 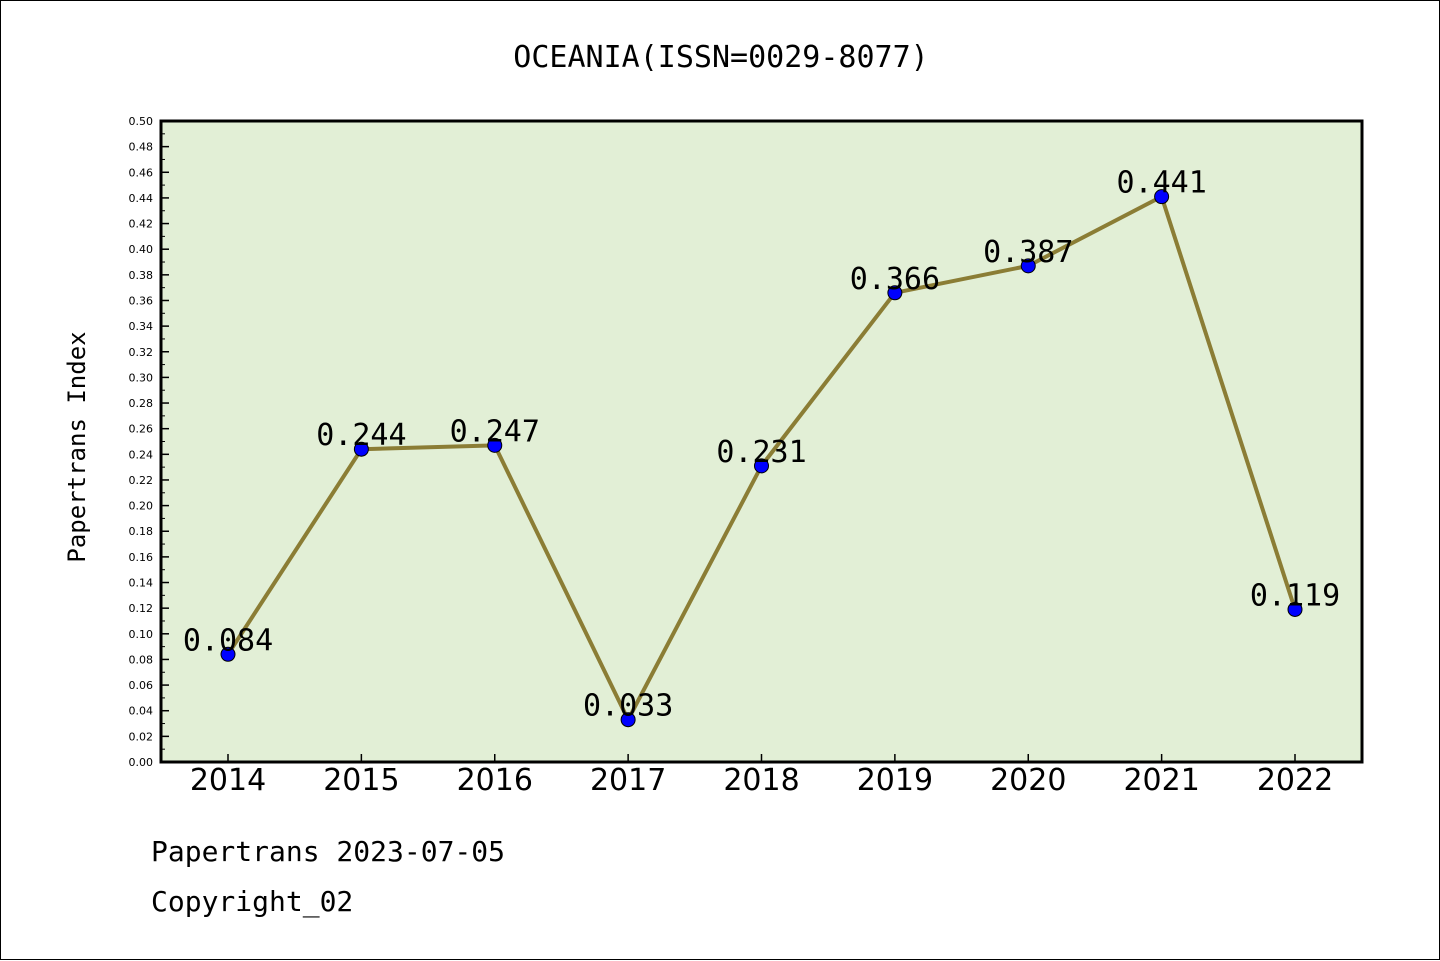 What do you see at coordinates (141, 480) in the screenshot?
I see `y-tick-label: 0.22` at bounding box center [141, 480].